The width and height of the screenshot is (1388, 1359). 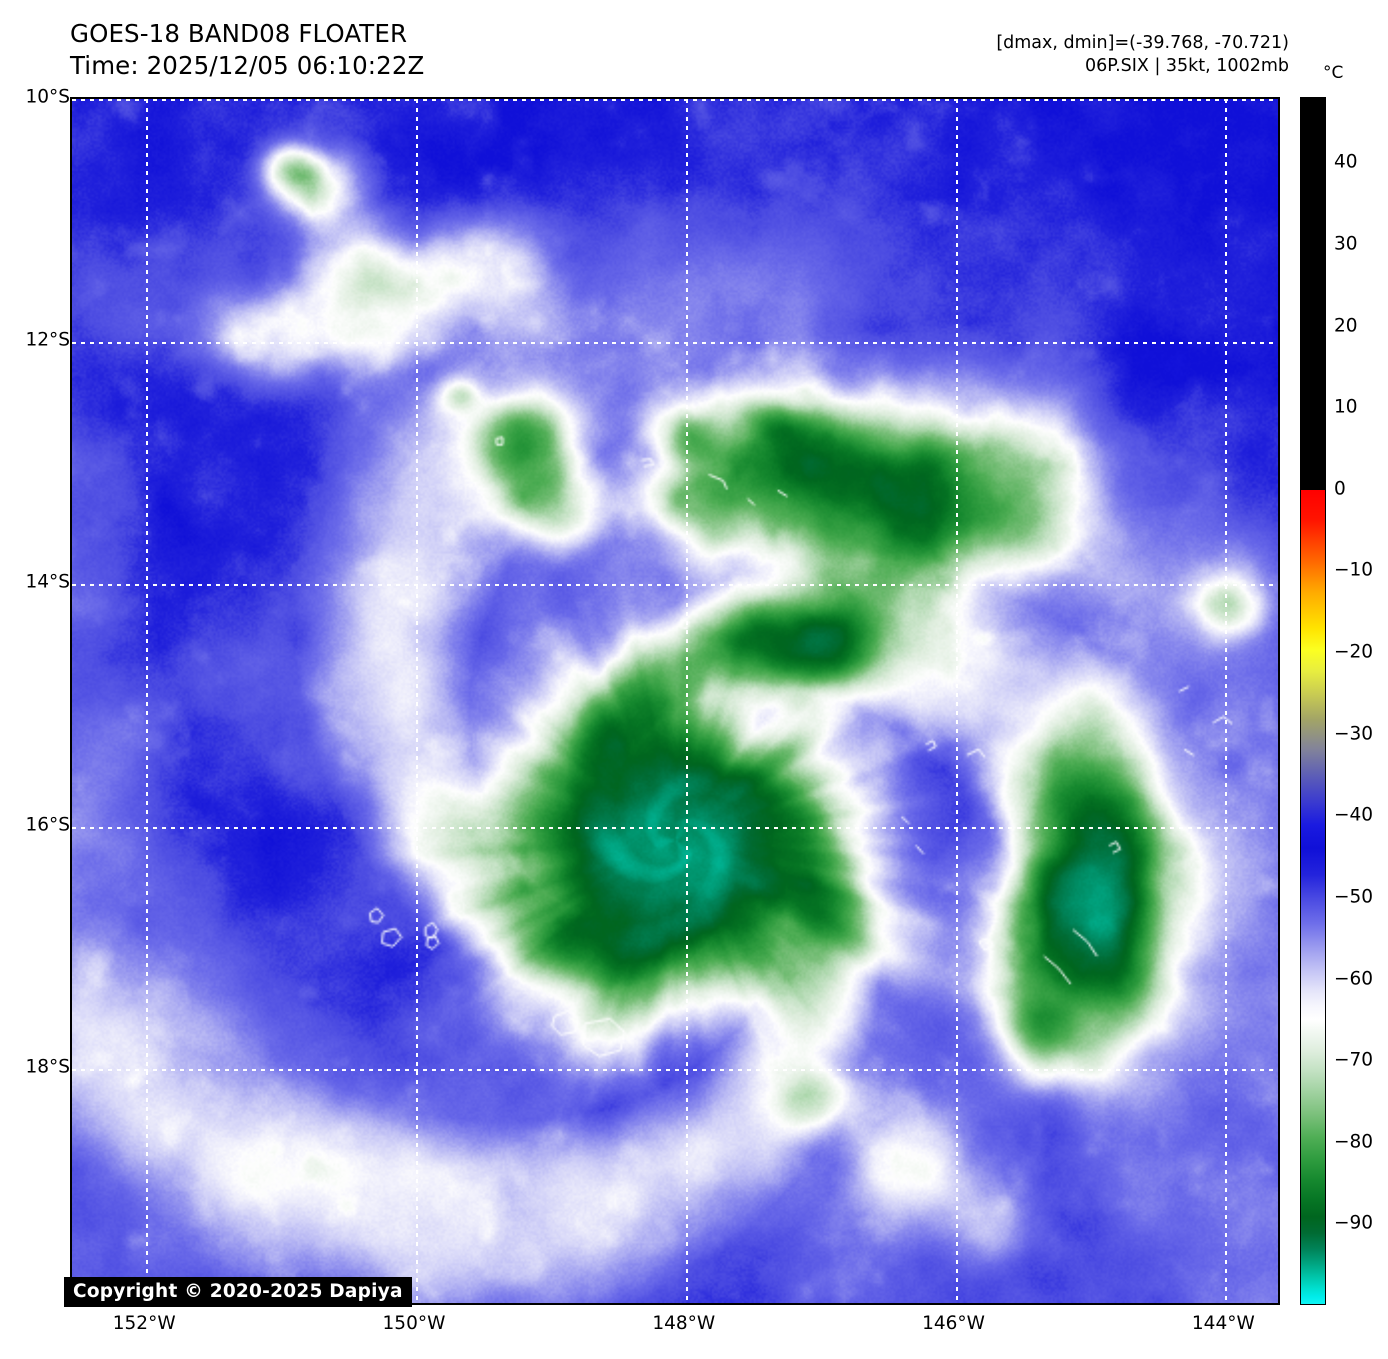 What do you see at coordinates (1142, 43) in the screenshot?
I see `dmax-dmin-label: [dmax, dmin]=(-39.768, -70.721)` at bounding box center [1142, 43].